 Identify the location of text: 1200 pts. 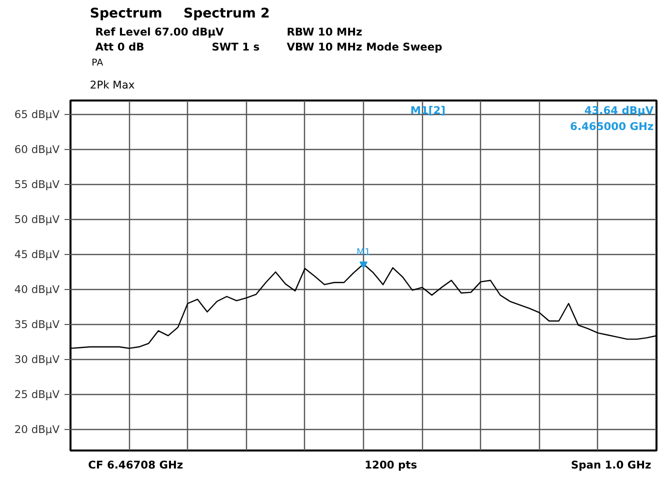
(391, 465).